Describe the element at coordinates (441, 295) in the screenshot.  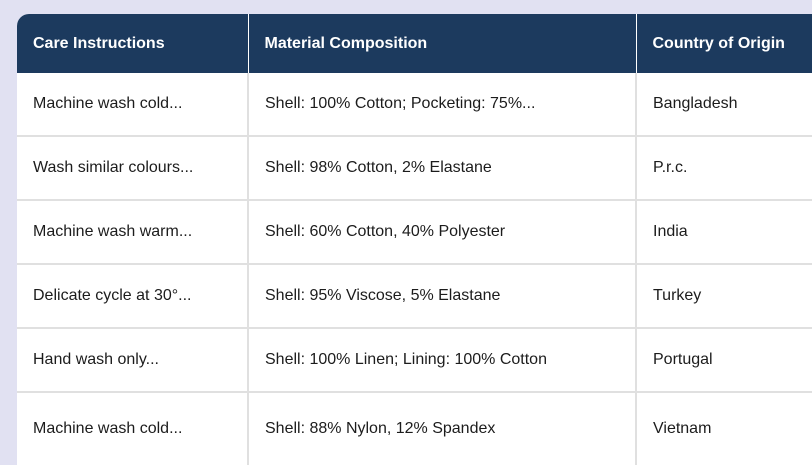
I see `cell-material-composition: Shell: 95% Viscose, 5% Elastane` at that location.